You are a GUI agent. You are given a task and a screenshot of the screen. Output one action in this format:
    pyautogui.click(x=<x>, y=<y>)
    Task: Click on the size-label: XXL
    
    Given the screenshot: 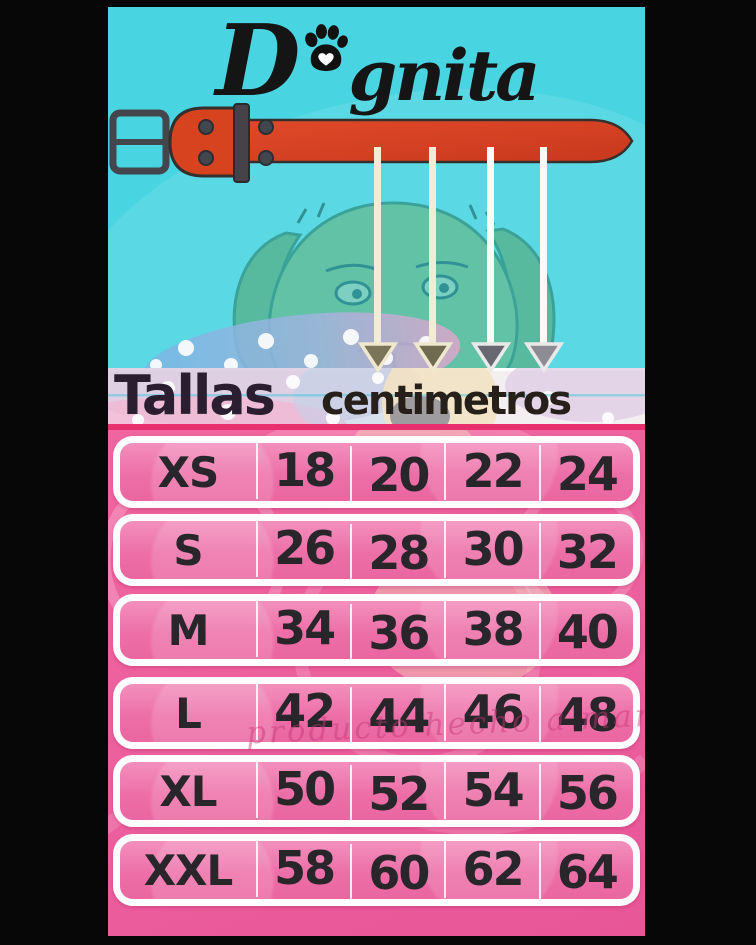 What is the action you would take?
    pyautogui.click(x=188, y=870)
    